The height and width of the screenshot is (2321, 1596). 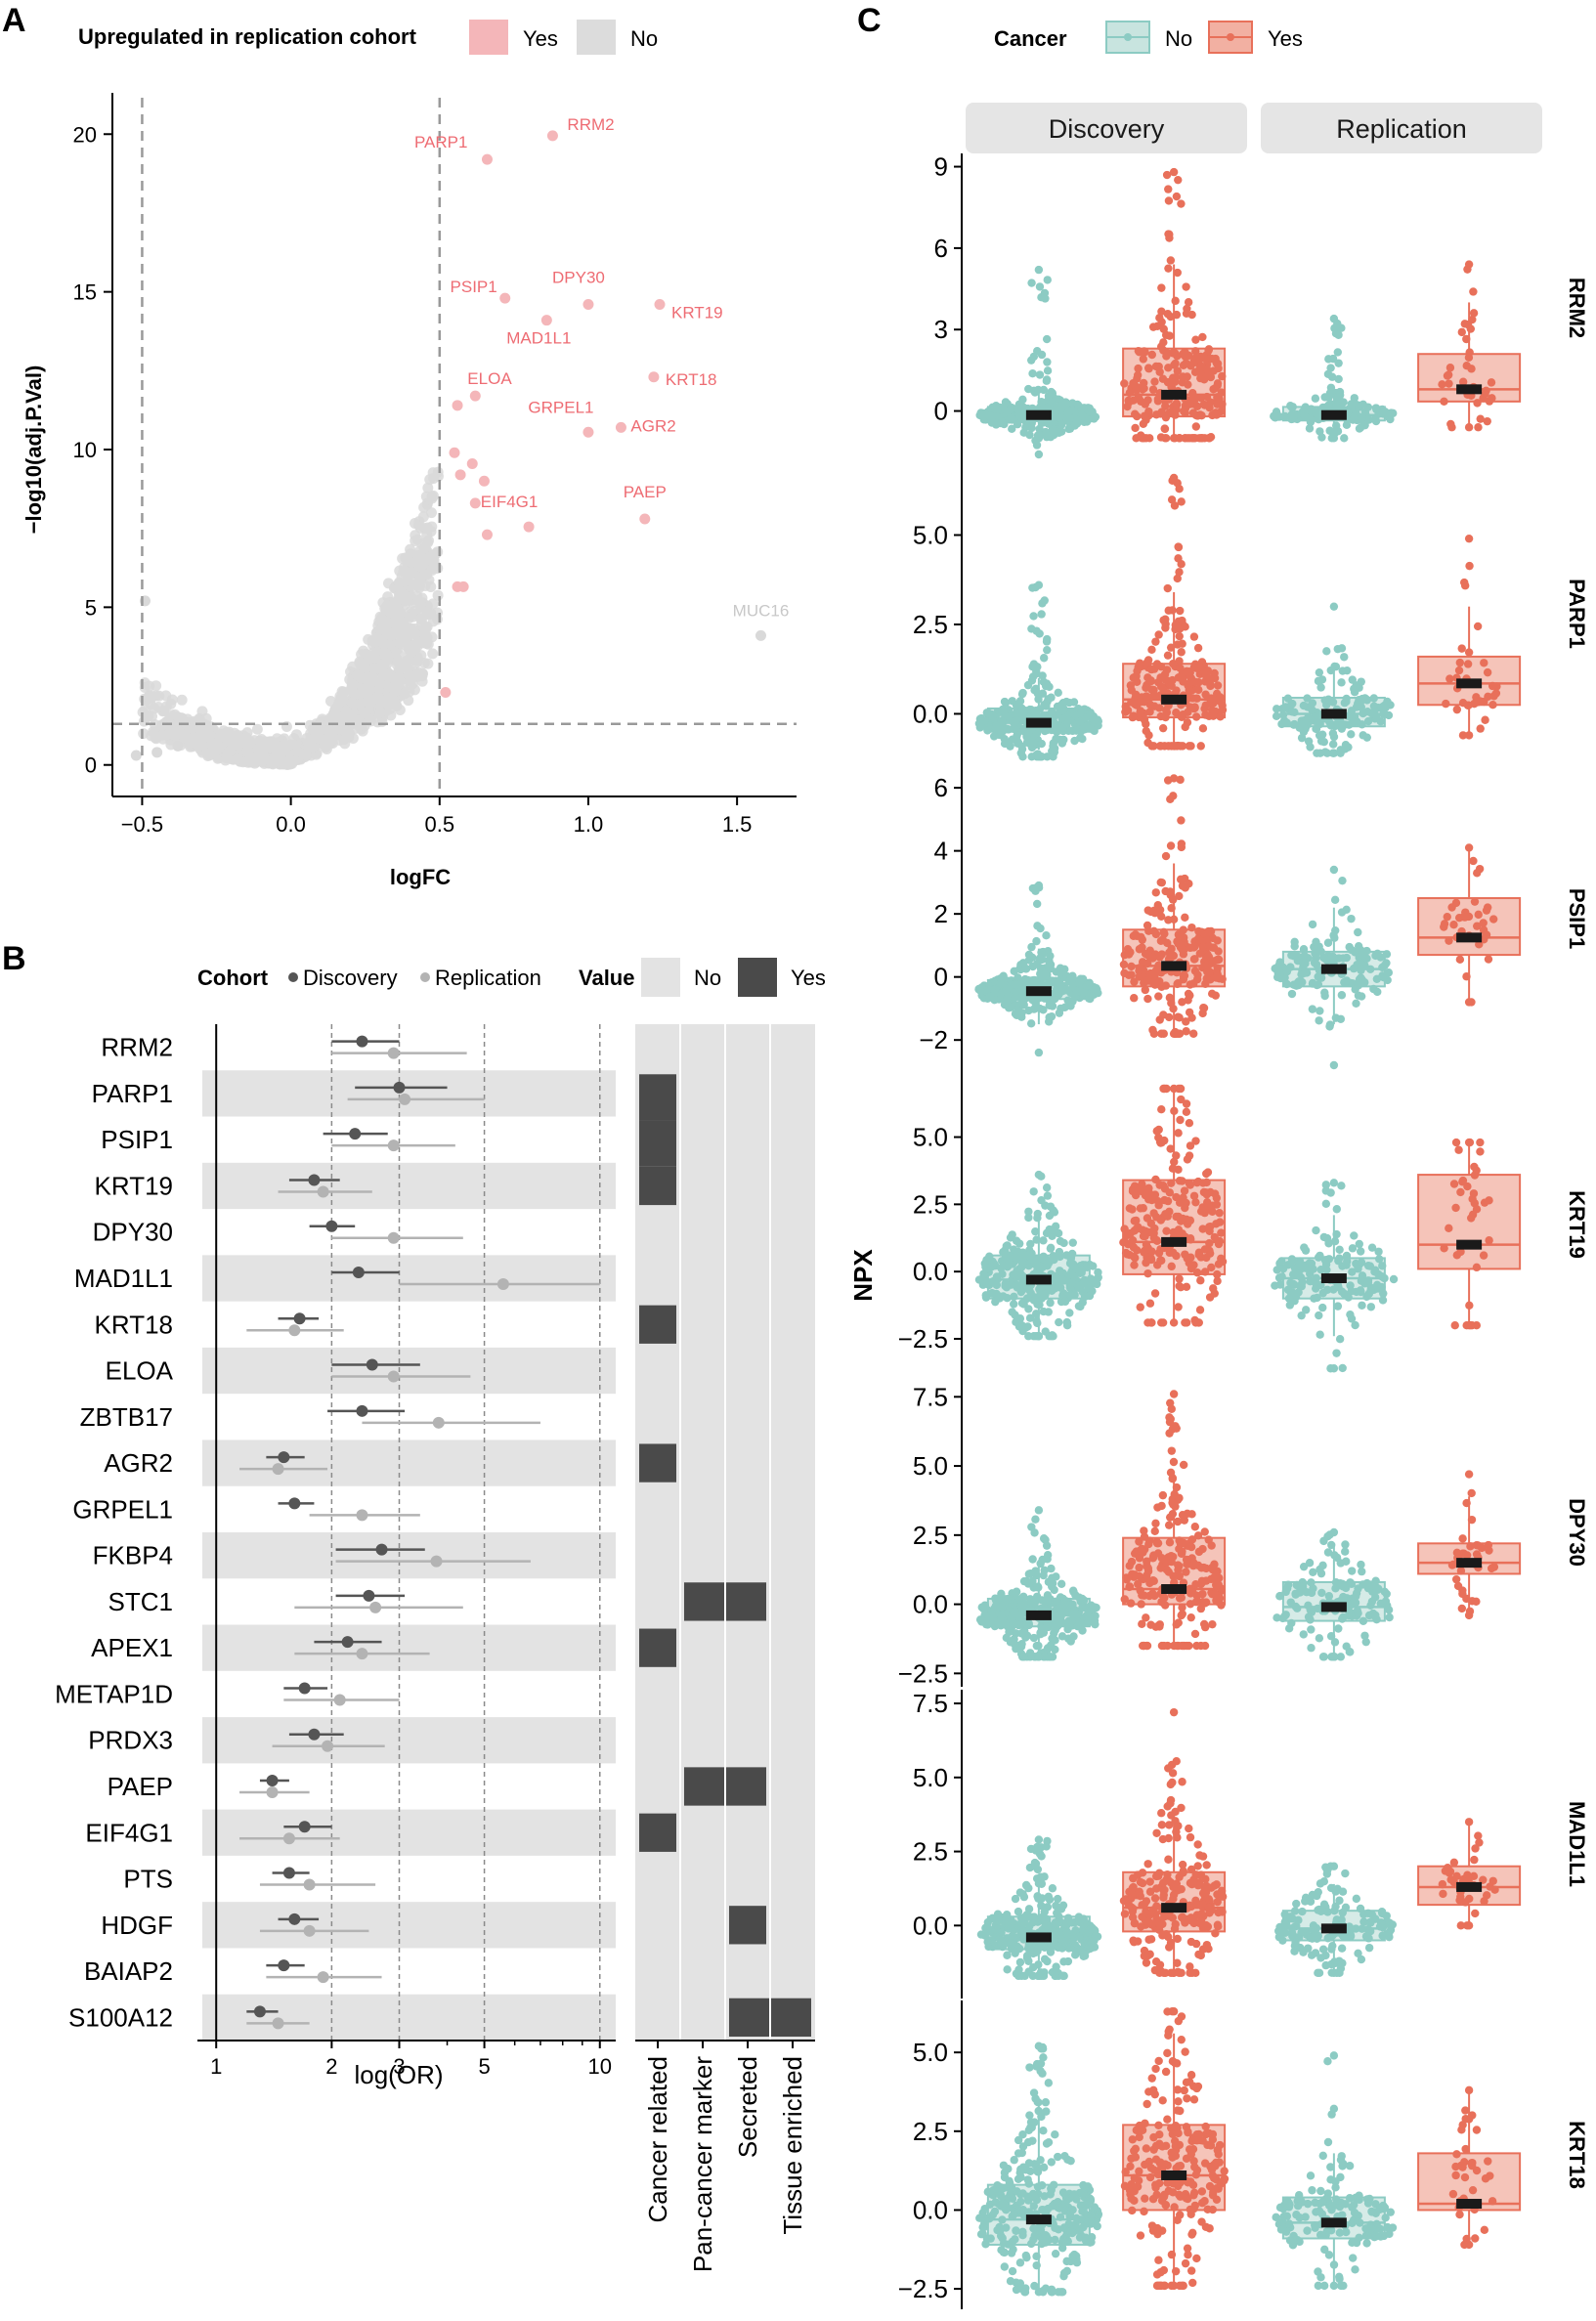 What do you see at coordinates (540, 38) in the screenshot?
I see `volcano-legend-label-yes: Yes` at bounding box center [540, 38].